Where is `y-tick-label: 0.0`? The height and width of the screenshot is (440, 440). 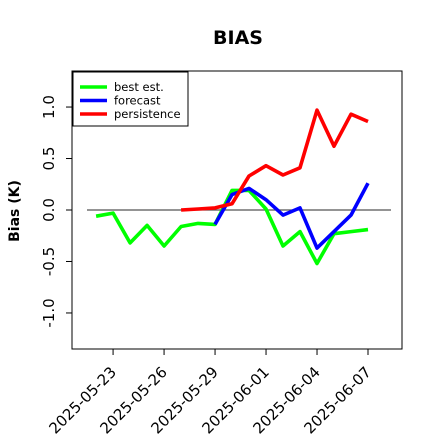
y-tick-label: 0.0 is located at coordinates (49, 210).